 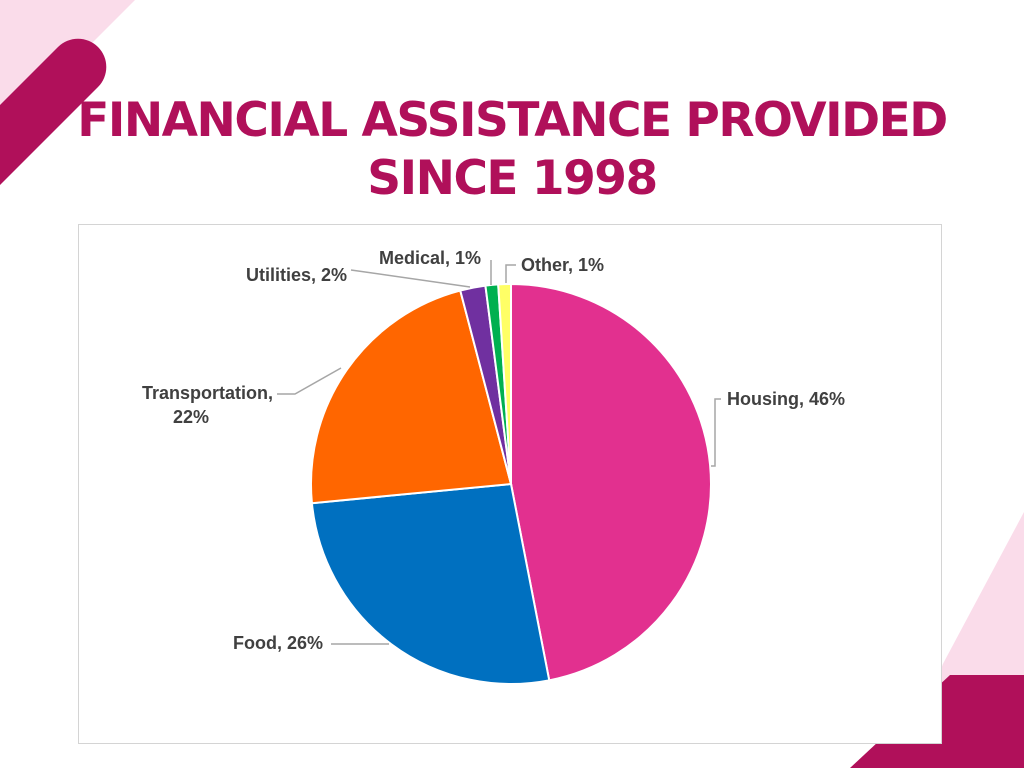 I want to click on deco-bottom-right-light, so click(x=981, y=612).